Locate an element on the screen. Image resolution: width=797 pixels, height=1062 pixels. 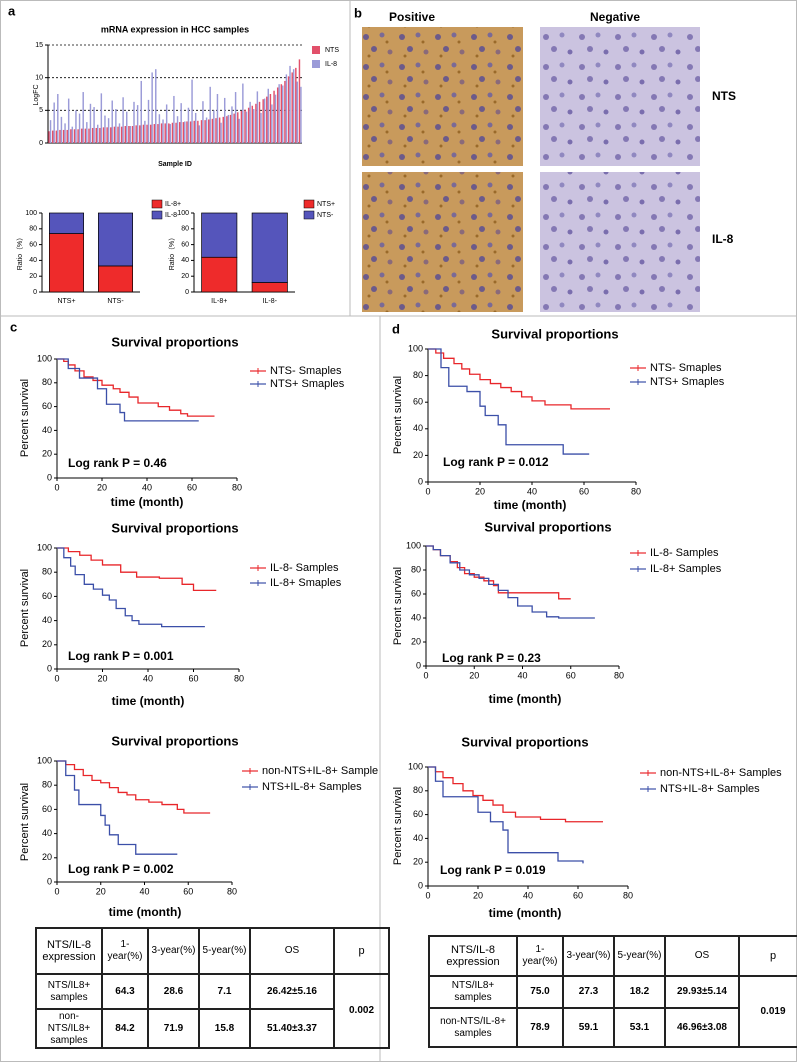
legend-label: IL-8 is located at coordinates (331, 64).